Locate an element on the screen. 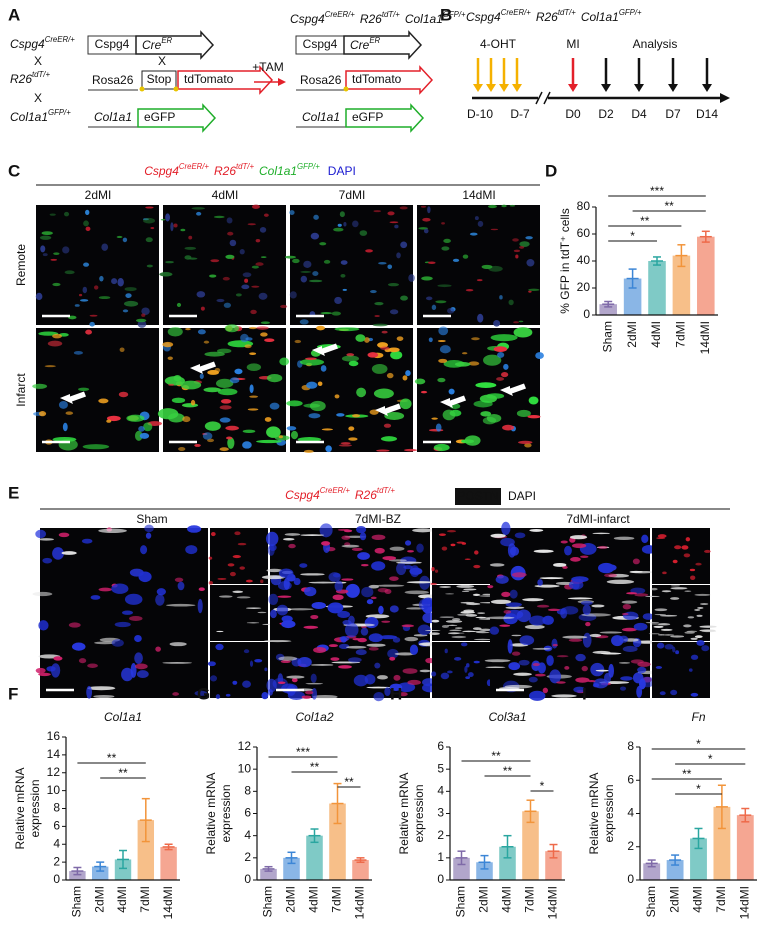 The image size is (767, 942). label: Analysis is located at coordinates (655, 44).